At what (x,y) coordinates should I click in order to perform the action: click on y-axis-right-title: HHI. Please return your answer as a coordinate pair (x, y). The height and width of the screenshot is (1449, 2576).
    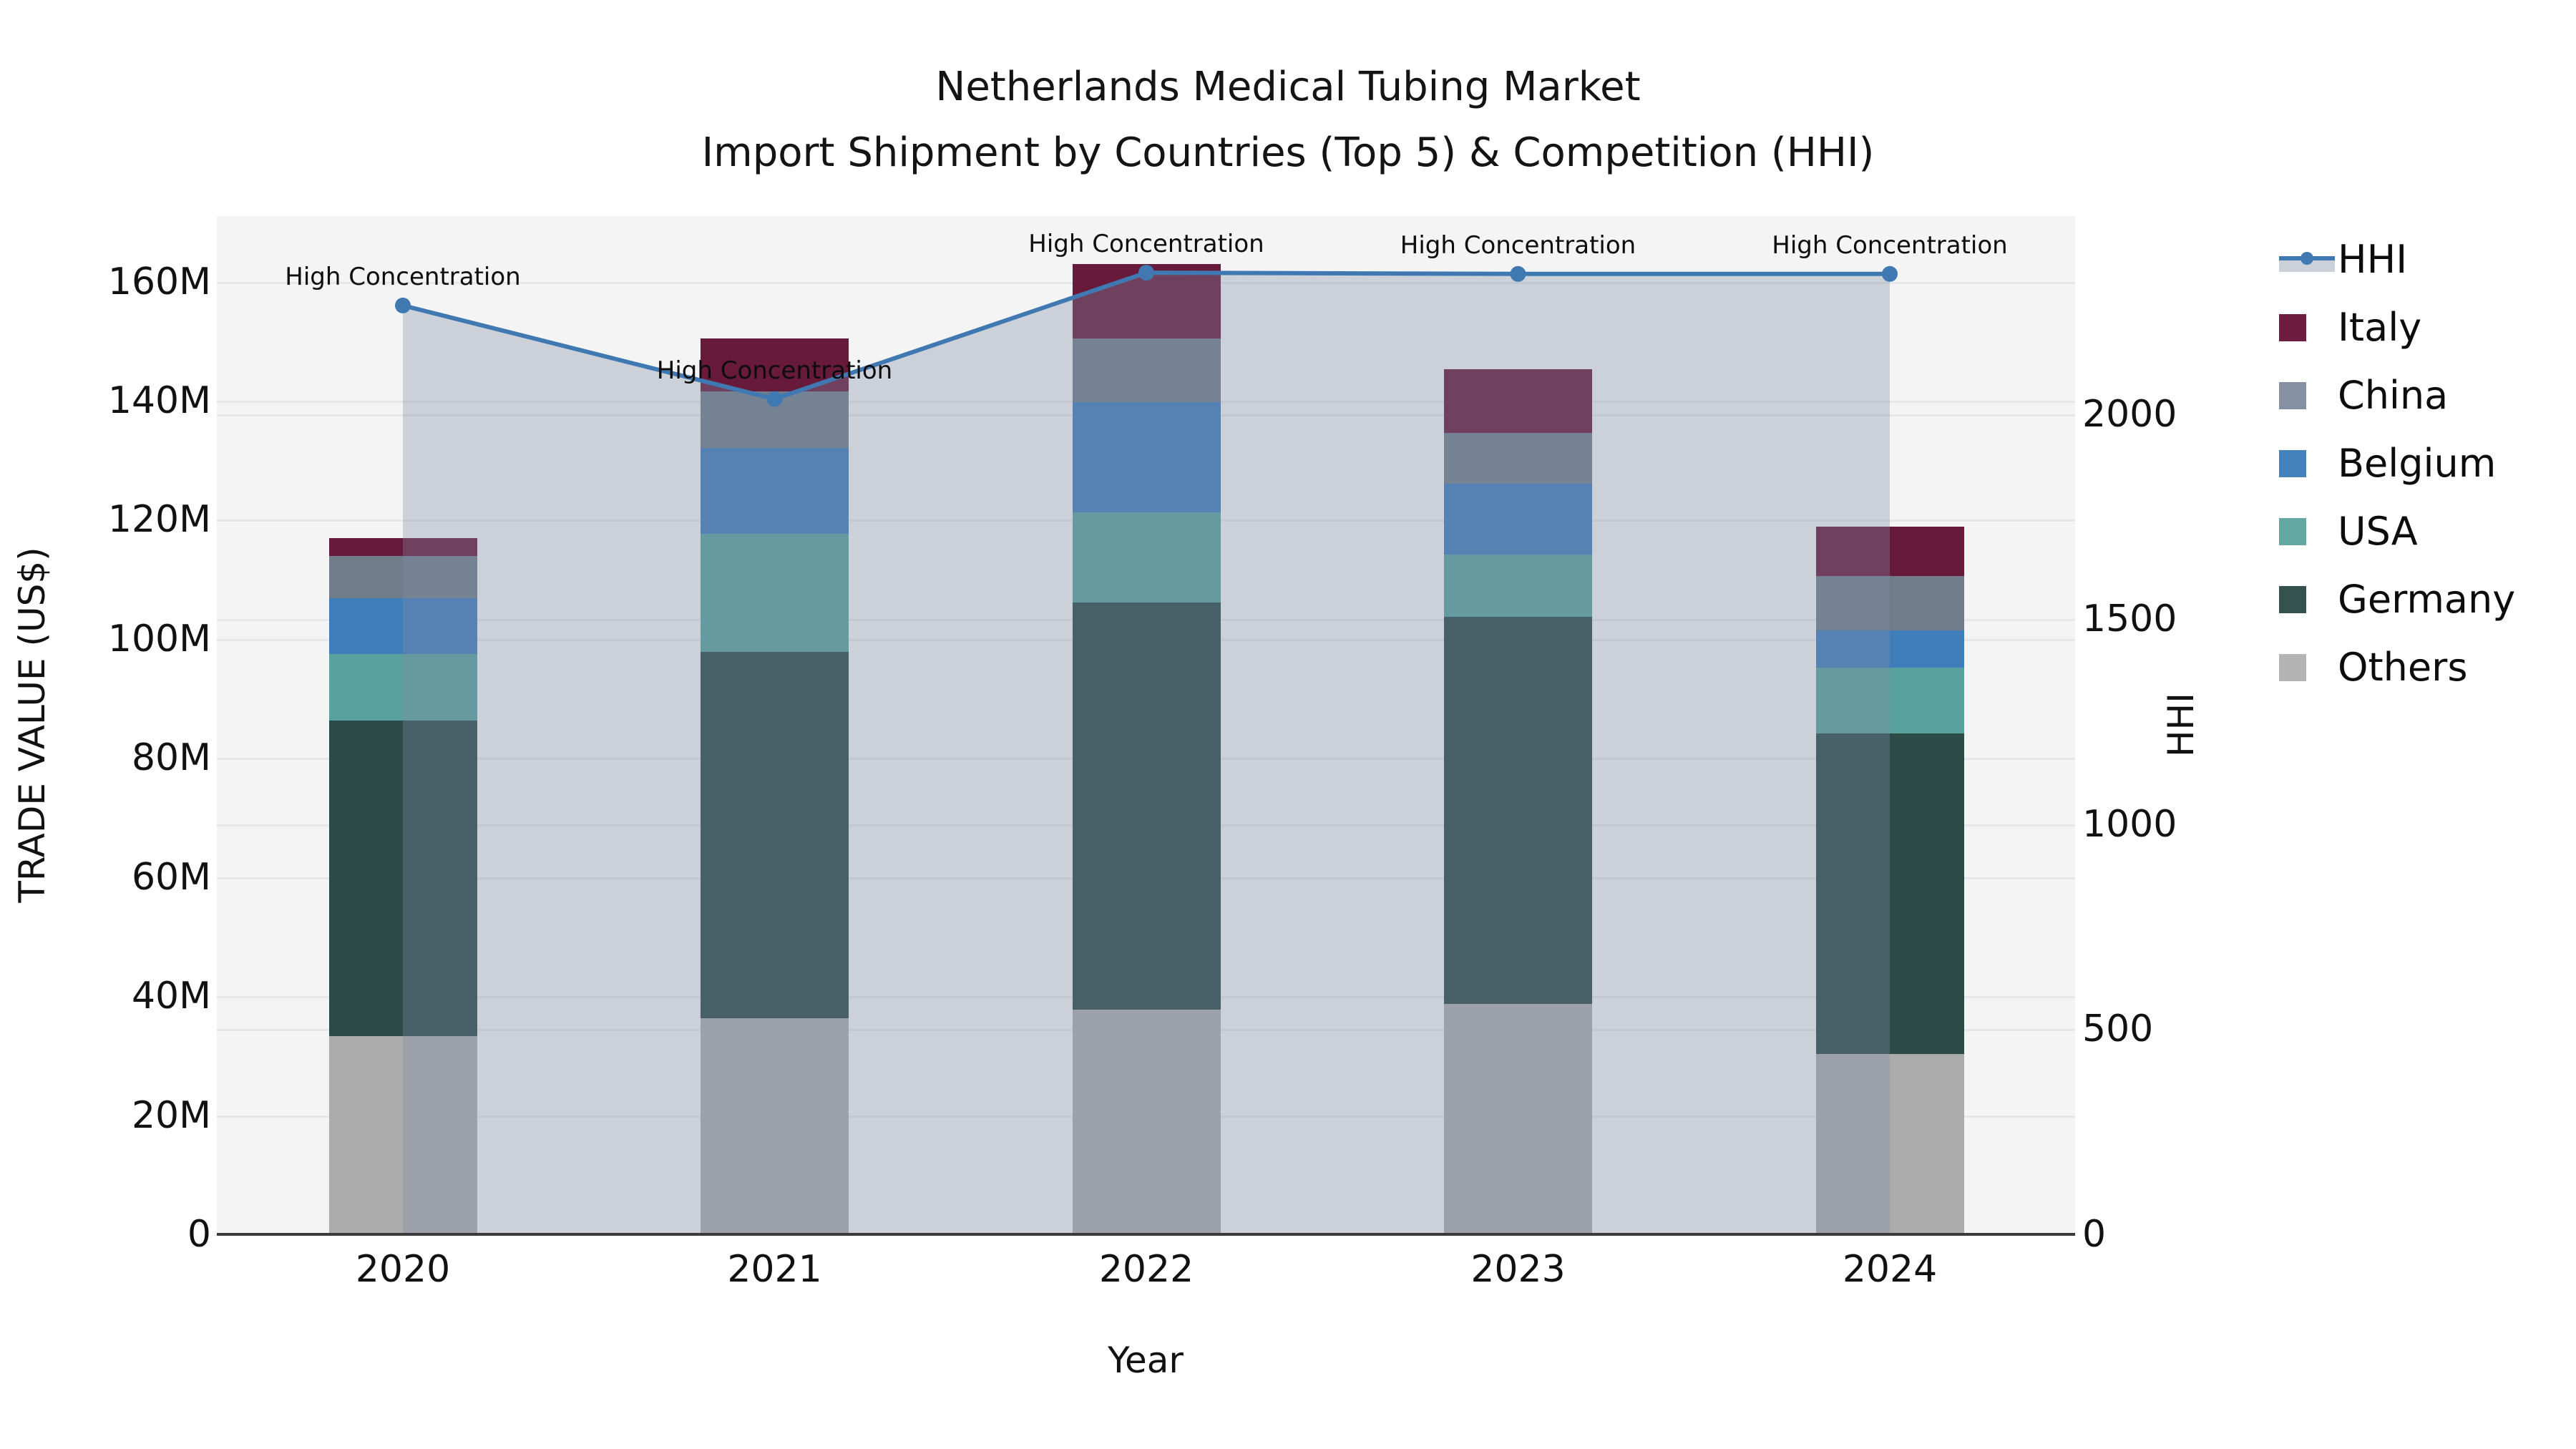
    Looking at the image, I should click on (2181, 725).